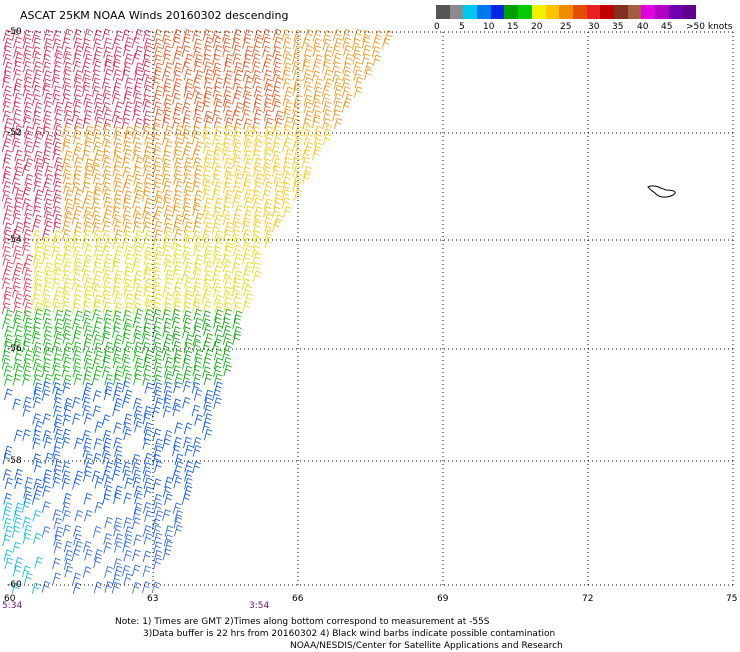  I want to click on colorbar-label: >50 knots, so click(709, 27).